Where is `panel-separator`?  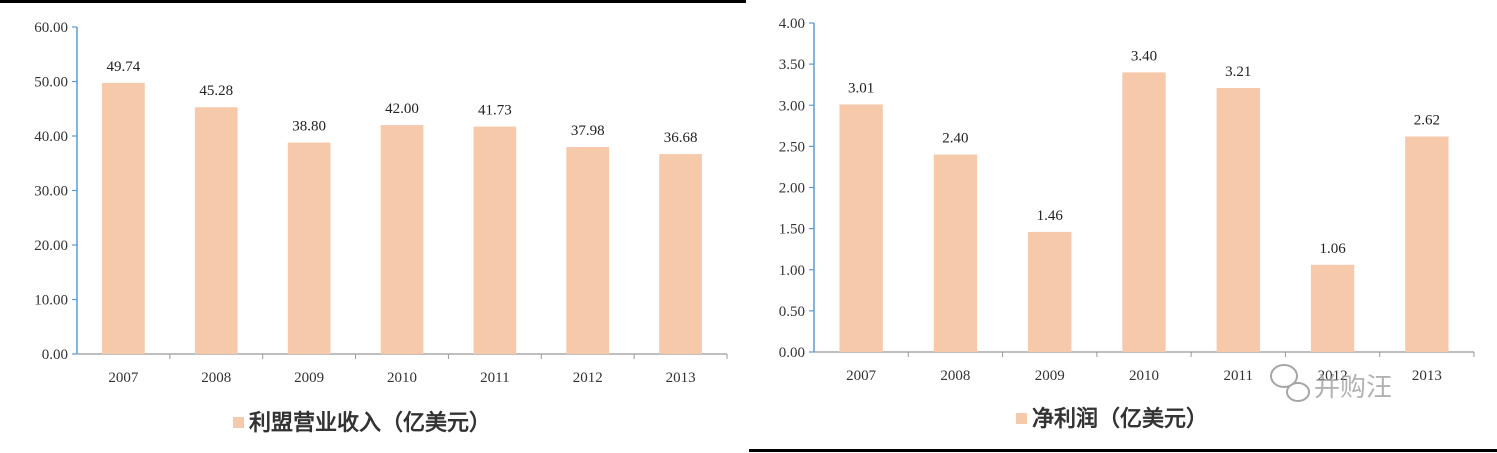 panel-separator is located at coordinates (747, 226).